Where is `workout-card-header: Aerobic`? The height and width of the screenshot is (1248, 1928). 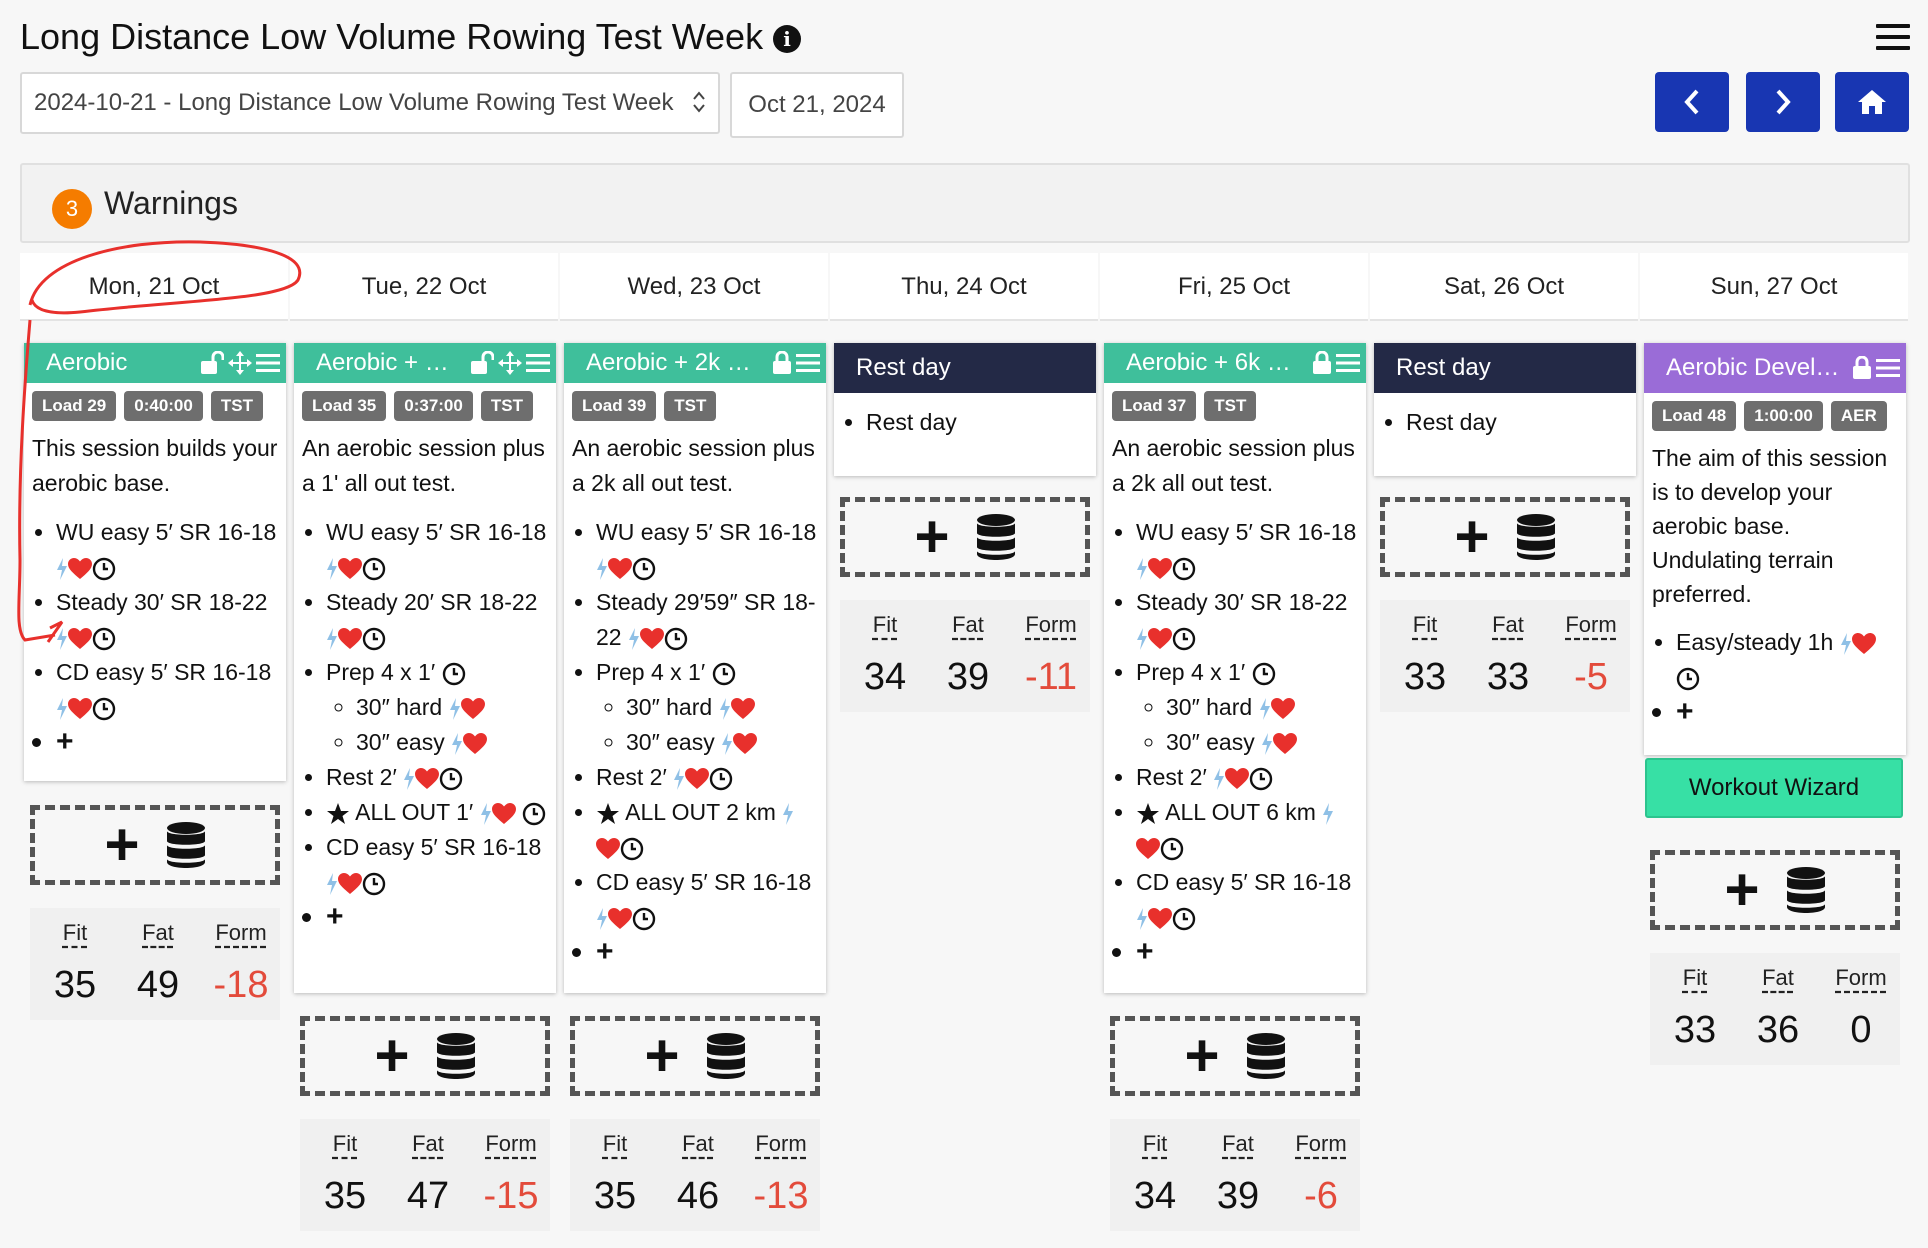 workout-card-header: Aerobic is located at coordinates (155, 363).